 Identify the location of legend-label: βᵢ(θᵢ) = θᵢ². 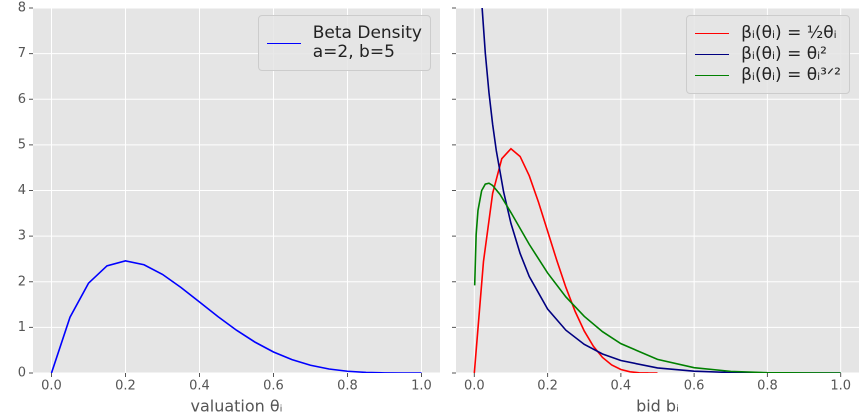
(784, 54).